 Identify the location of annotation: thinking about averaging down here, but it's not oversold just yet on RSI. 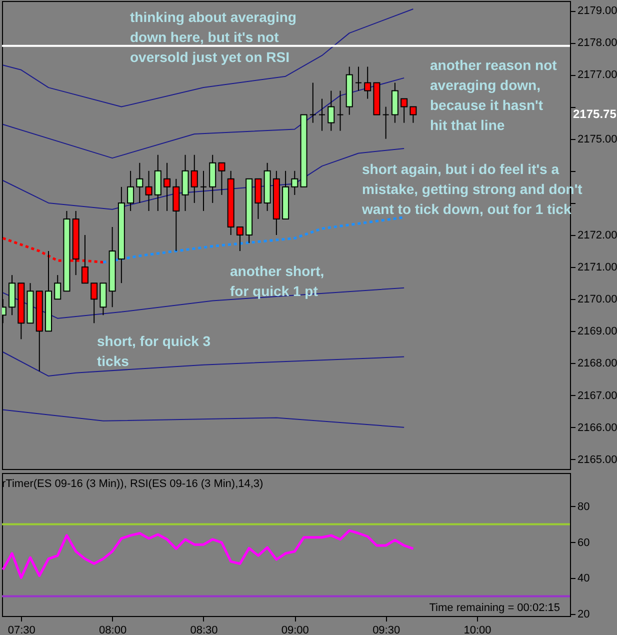
(213, 37).